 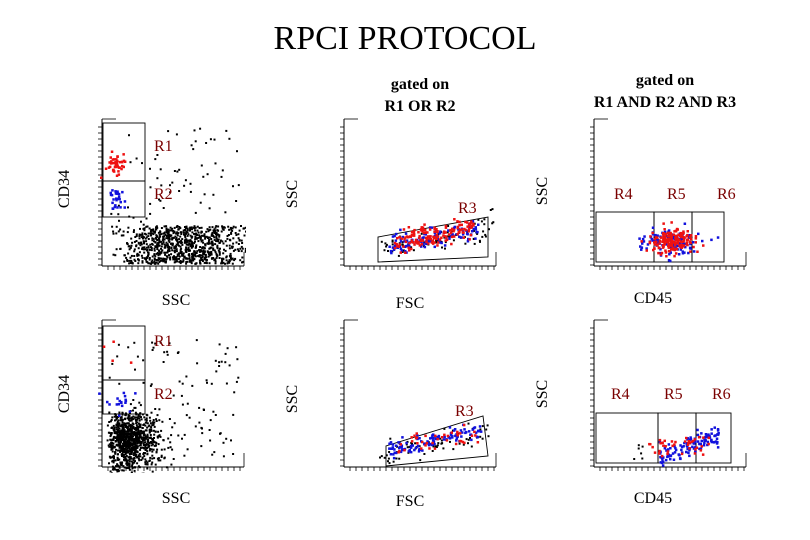 I want to click on black-events-cluster, so click(x=178, y=245).